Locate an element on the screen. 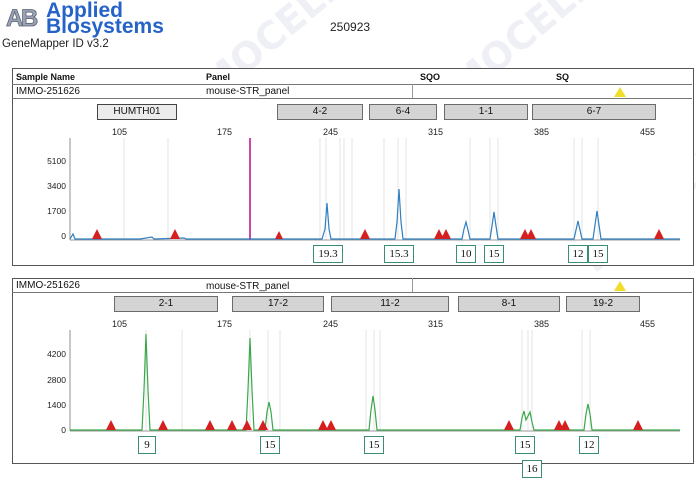 This screenshot has height=489, width=696. y-tick-label: 2800 is located at coordinates (56, 380).